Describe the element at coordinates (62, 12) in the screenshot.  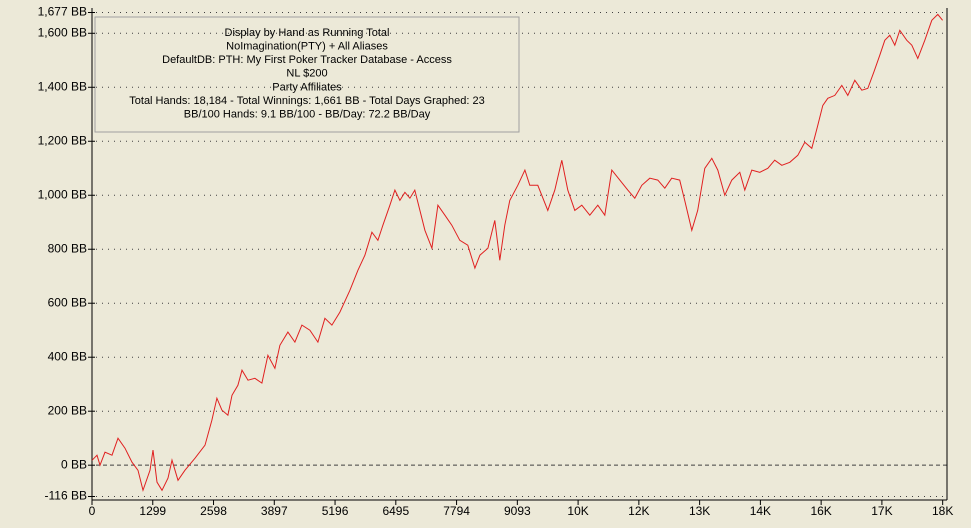
I see `y-tick-label: 1,677 BB` at that location.